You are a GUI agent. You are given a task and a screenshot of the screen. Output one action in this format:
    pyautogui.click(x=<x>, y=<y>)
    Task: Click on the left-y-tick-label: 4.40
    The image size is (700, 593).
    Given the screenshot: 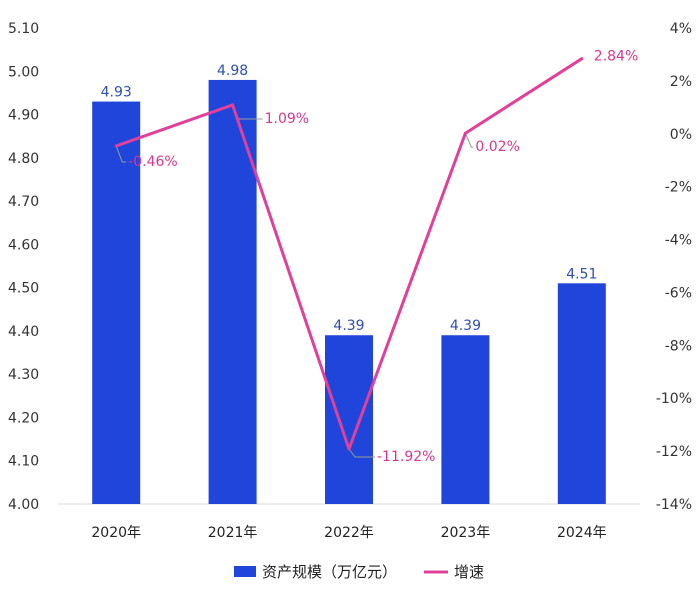 What is the action you would take?
    pyautogui.click(x=23, y=332)
    